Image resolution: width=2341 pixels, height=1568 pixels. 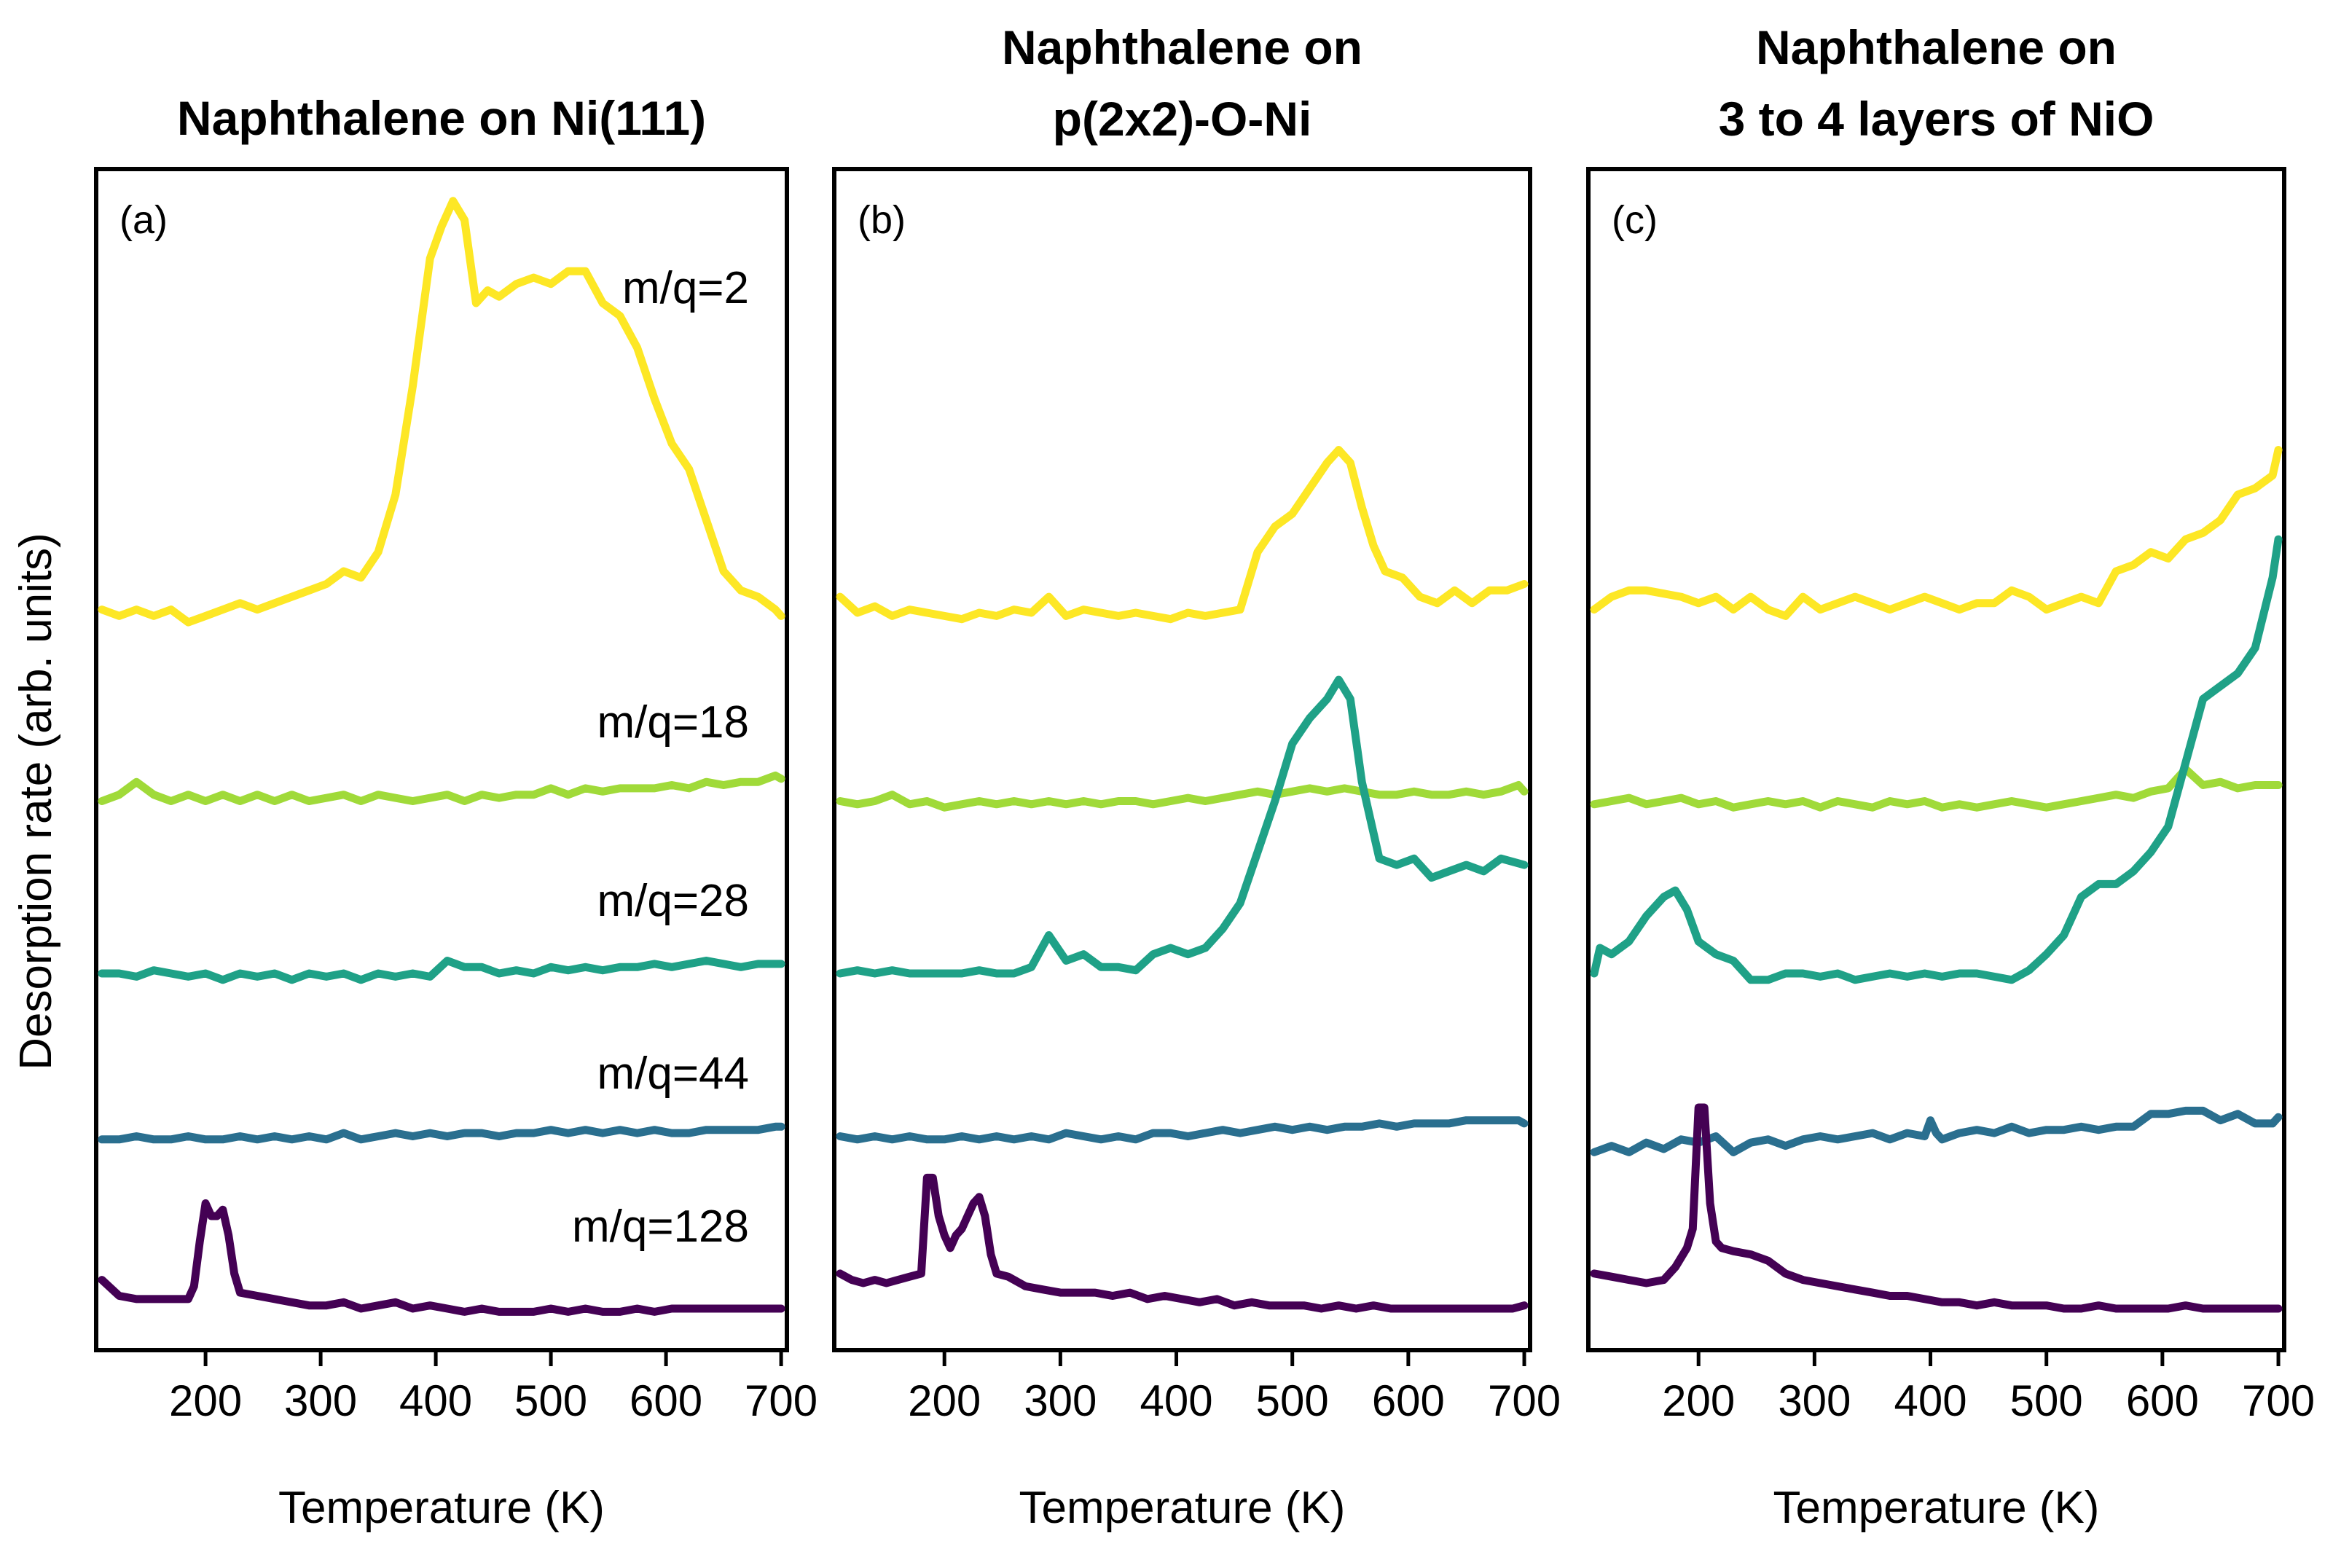 I want to click on series-label-mq128: m/q=128, so click(x=660, y=1227).